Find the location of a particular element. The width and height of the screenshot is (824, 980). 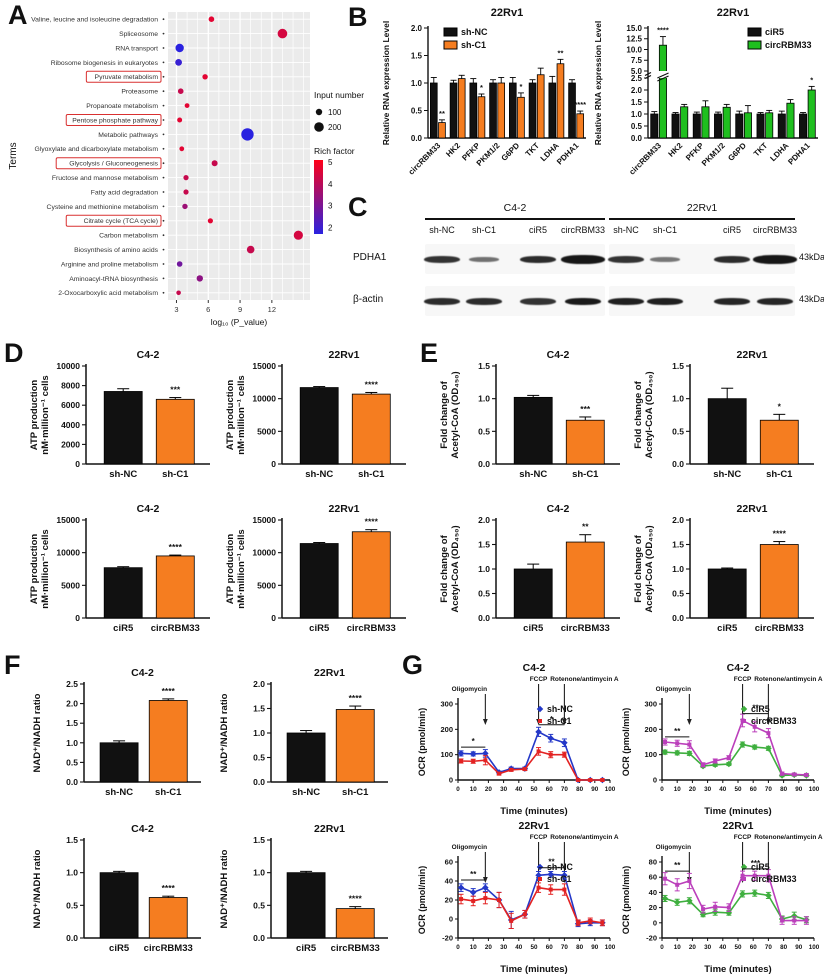

svg-text: Input number is located at coordinates (339, 95).